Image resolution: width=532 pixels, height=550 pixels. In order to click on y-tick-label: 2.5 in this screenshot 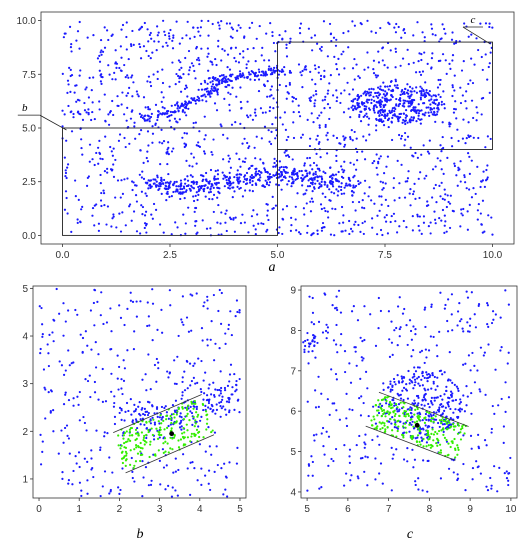, I will do `click(29, 182)`.